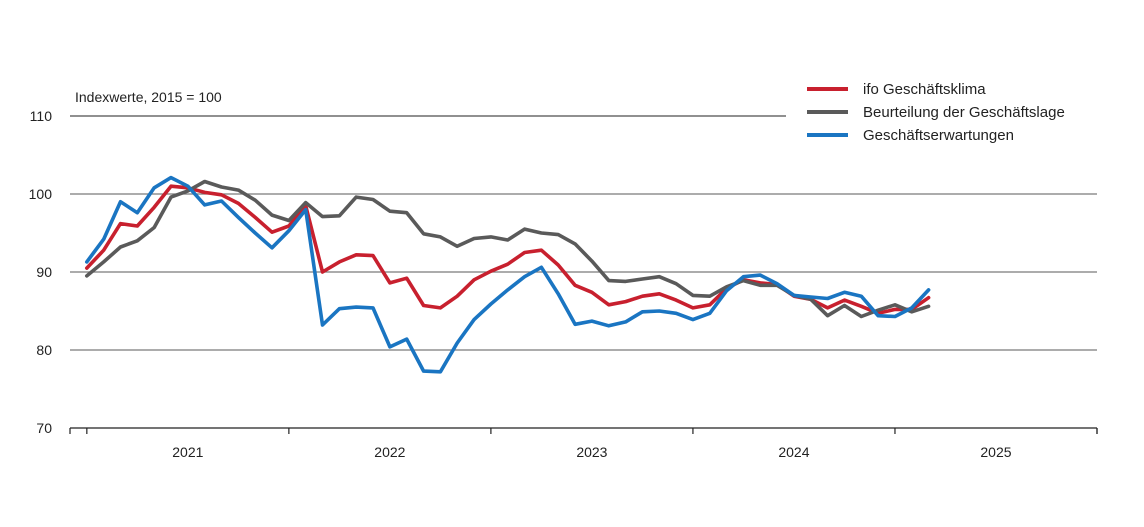 The image size is (1144, 527). What do you see at coordinates (41, 116) in the screenshot?
I see `y-tick-label: 110` at bounding box center [41, 116].